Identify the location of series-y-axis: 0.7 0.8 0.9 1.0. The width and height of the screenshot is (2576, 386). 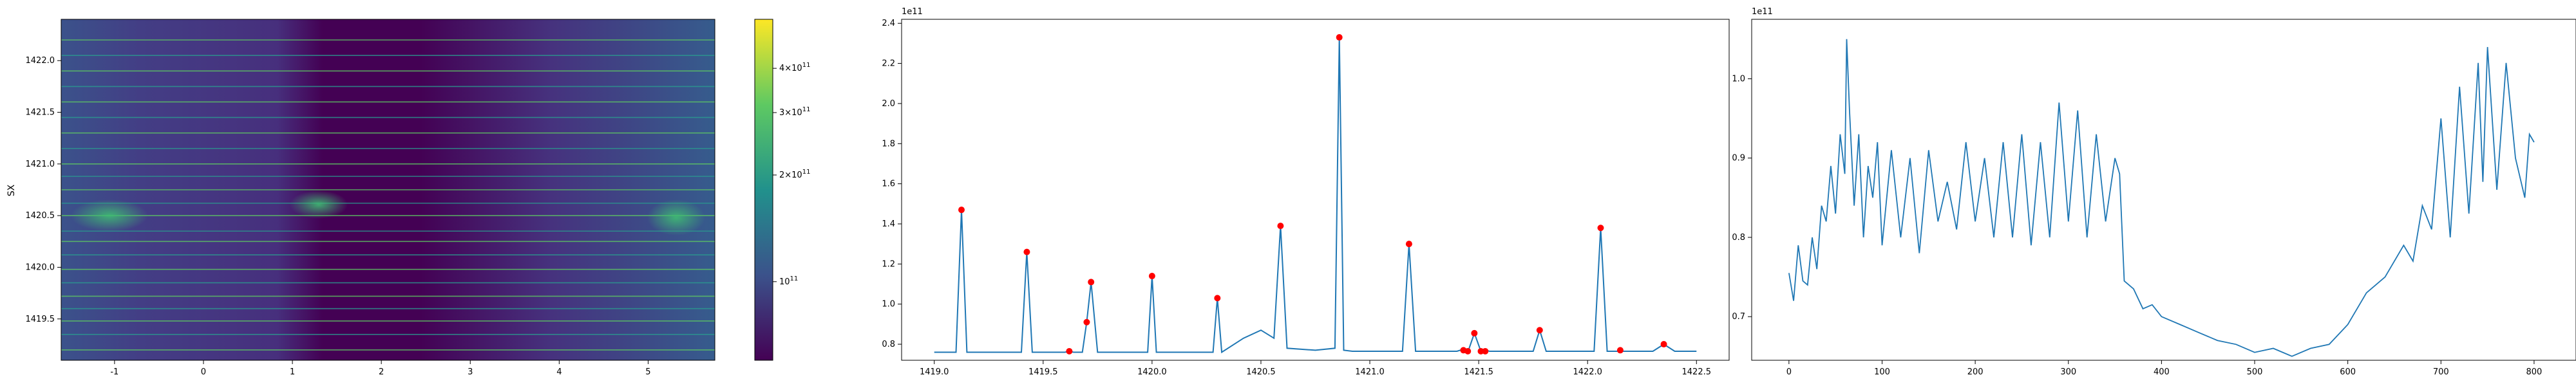
(1742, 198).